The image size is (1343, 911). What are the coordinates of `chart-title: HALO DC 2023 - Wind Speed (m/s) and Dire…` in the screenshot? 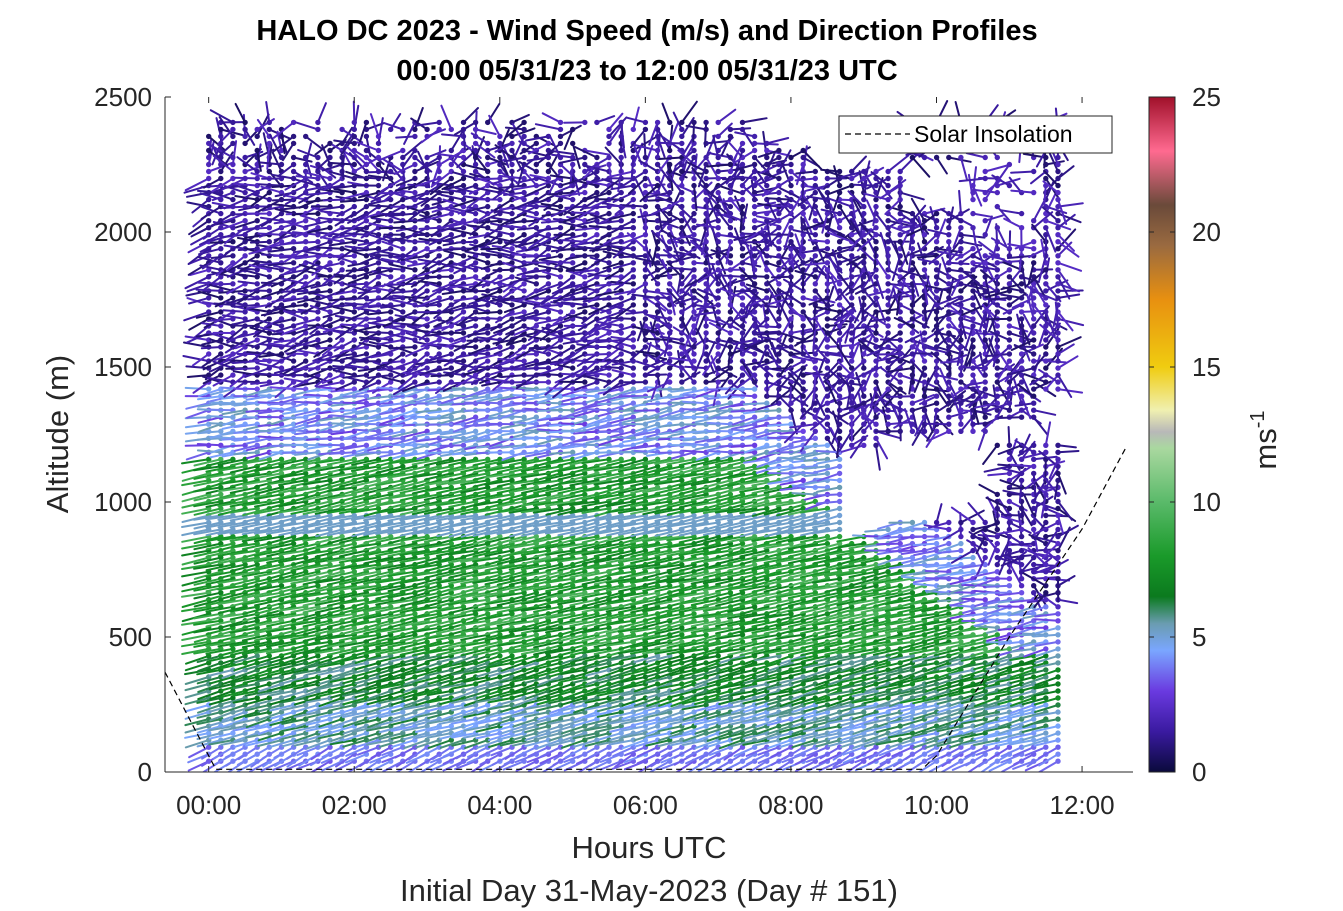 It's located at (646, 31).